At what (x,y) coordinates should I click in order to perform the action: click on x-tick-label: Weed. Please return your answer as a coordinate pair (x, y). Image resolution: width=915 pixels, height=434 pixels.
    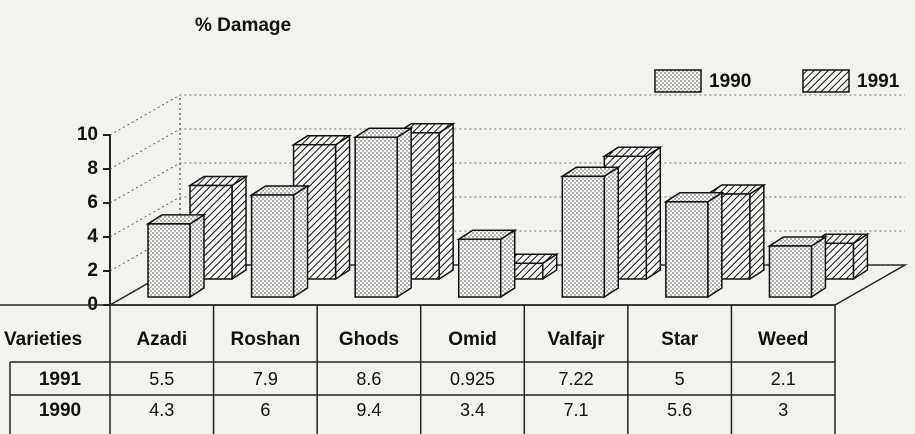
    Looking at the image, I should click on (783, 339).